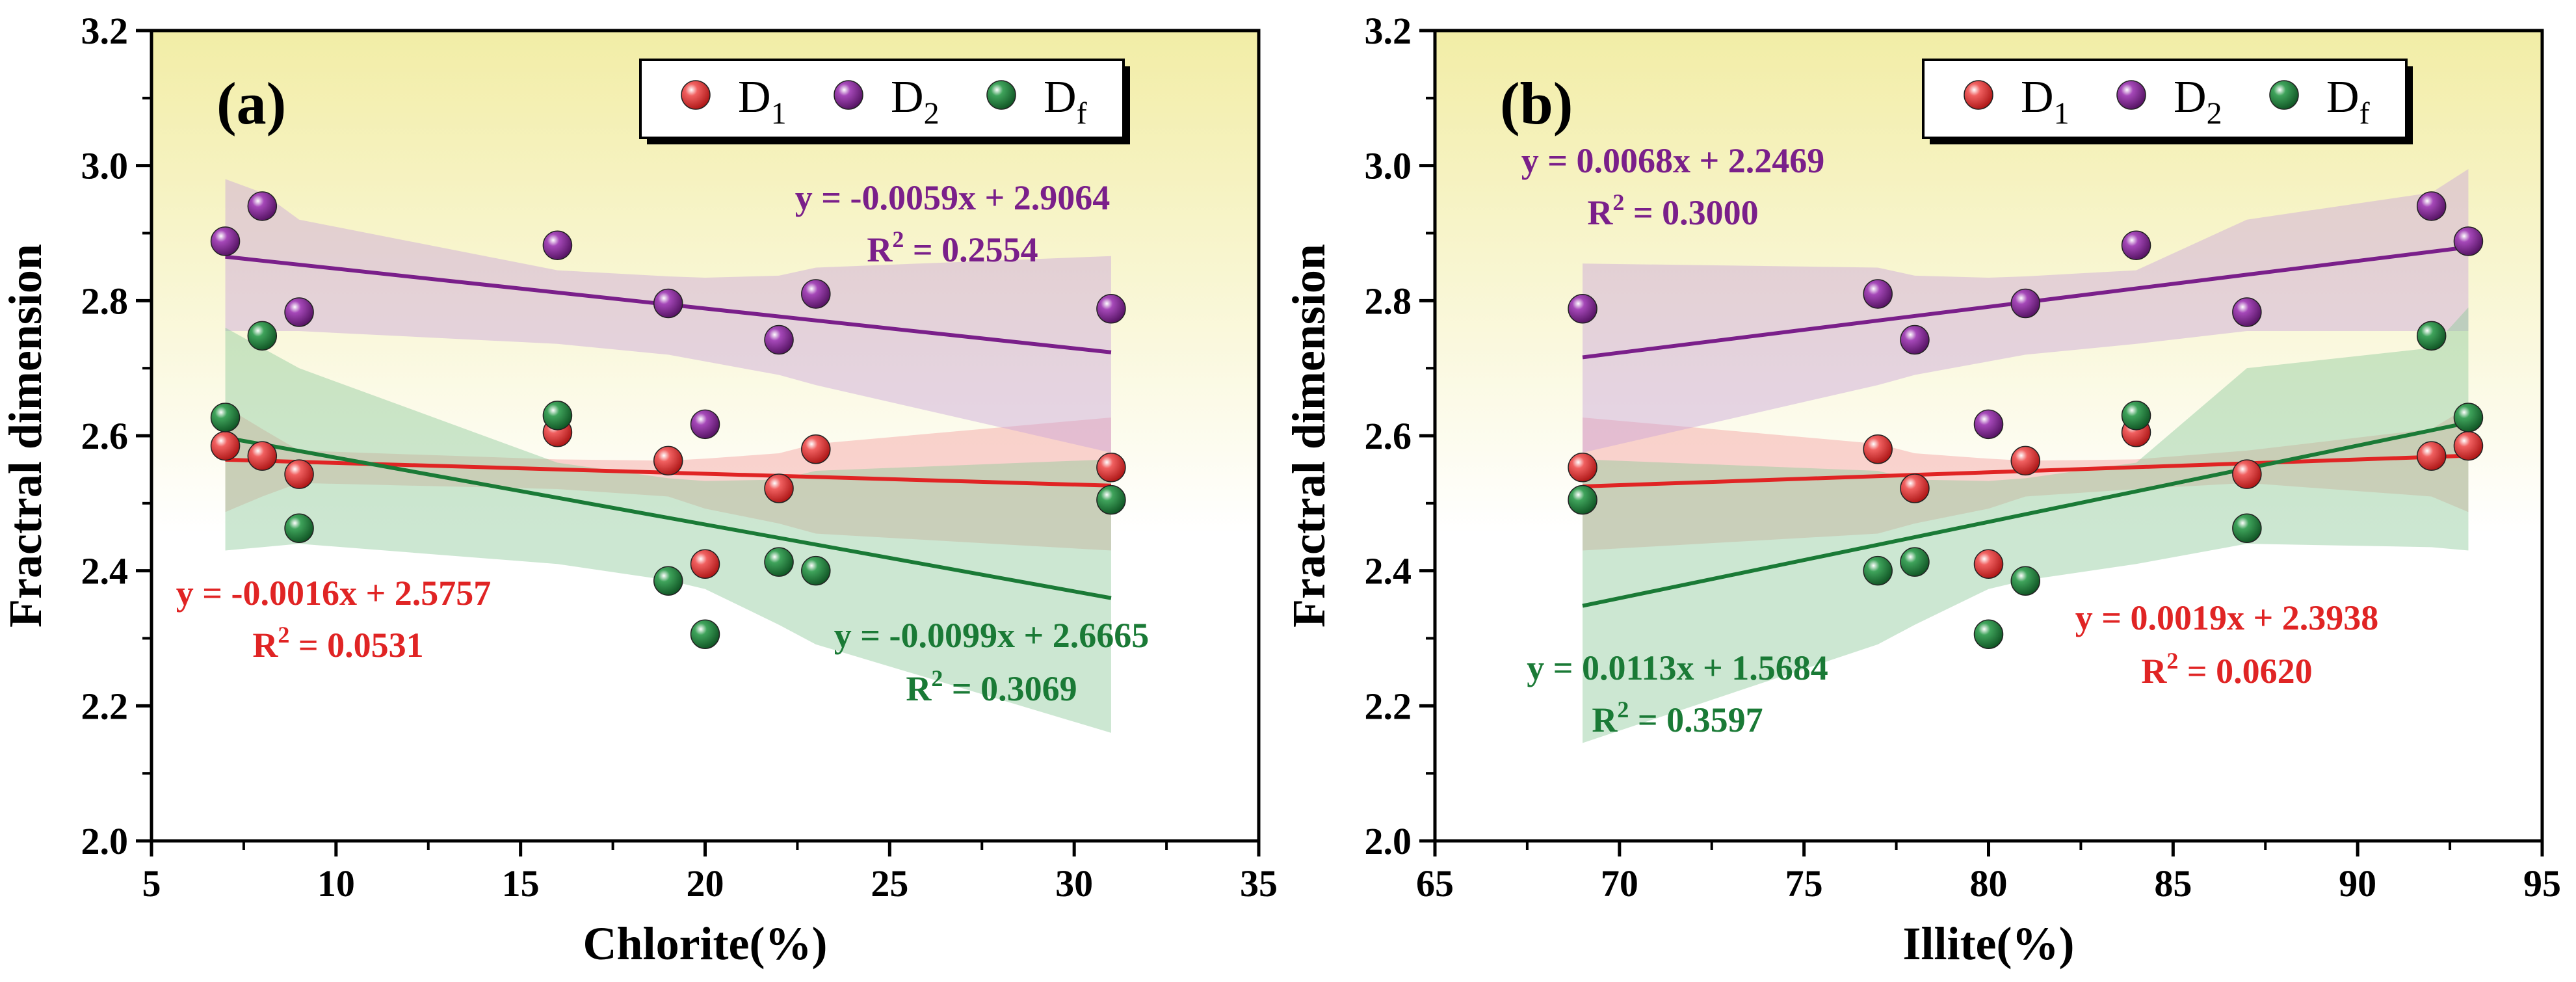 The width and height of the screenshot is (2576, 982). I want to click on x-tick-label: 5, so click(151, 884).